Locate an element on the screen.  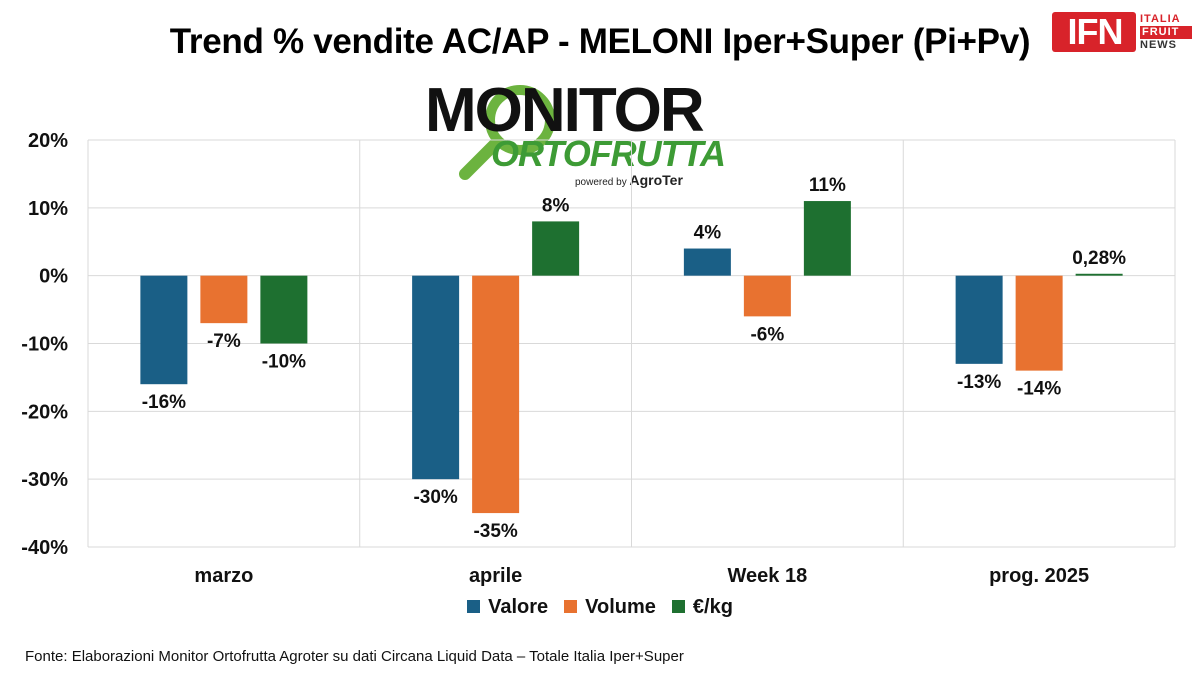
legend-item: Valore is located at coordinates (507, 607).